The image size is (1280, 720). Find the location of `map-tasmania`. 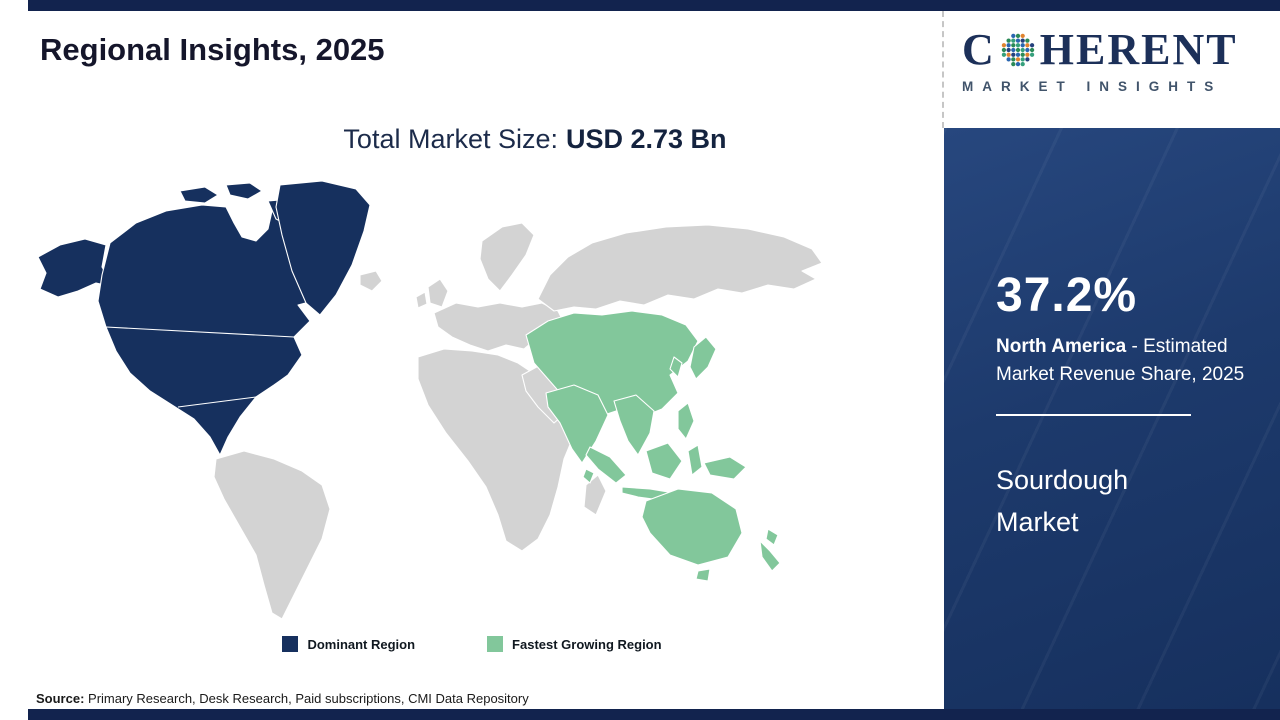

map-tasmania is located at coordinates (703, 575).